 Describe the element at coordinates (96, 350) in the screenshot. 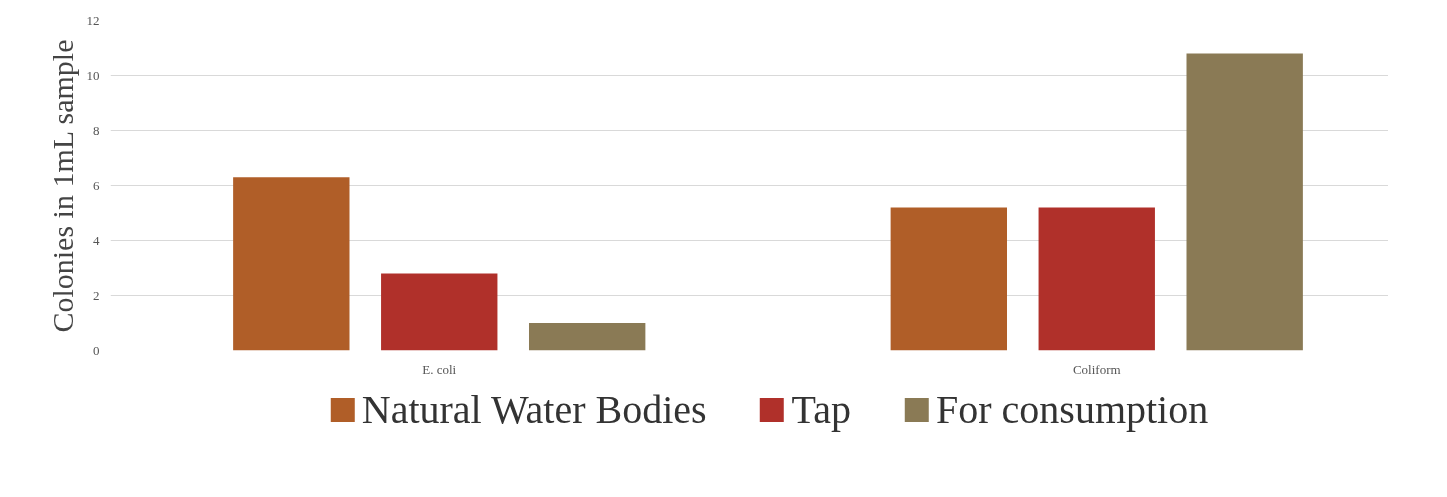

I see `y-tick-label: 0` at that location.